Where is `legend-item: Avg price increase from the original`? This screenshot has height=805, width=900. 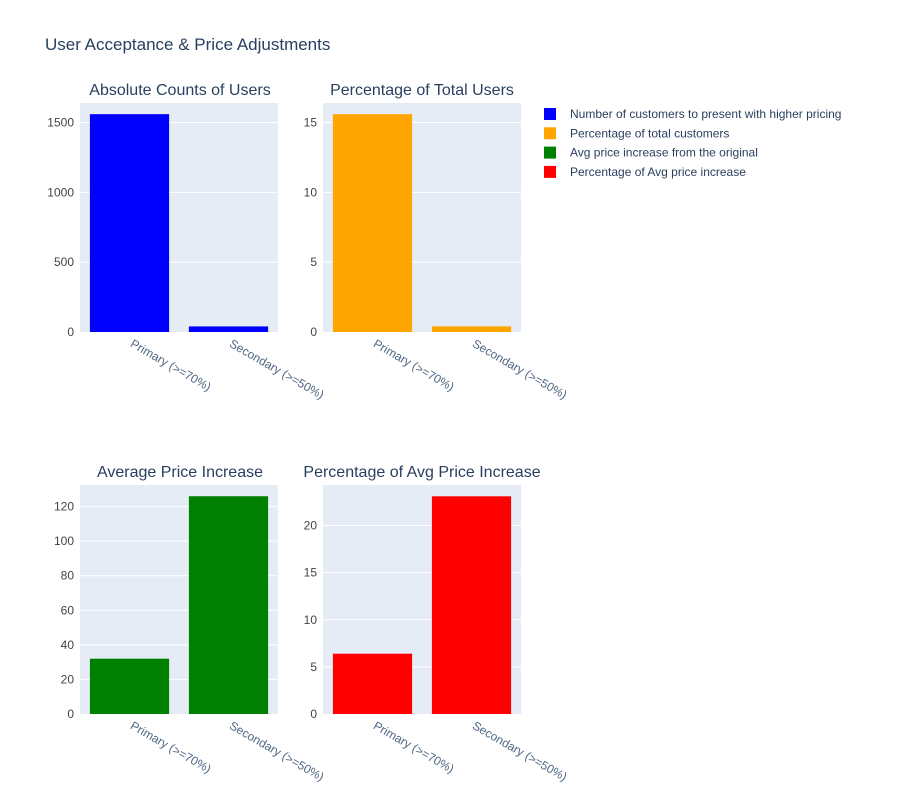
legend-item: Avg price increase from the original is located at coordinates (651, 153).